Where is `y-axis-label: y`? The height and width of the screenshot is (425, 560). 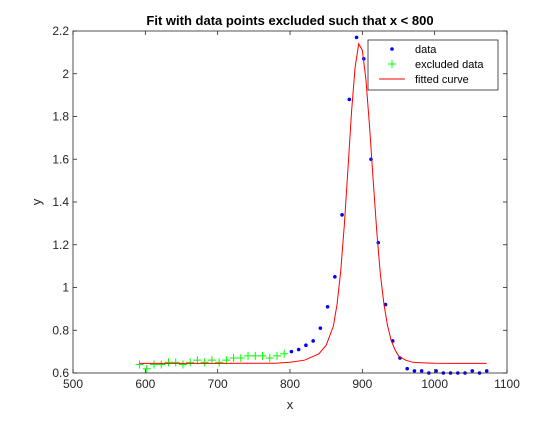 y-axis-label: y is located at coordinates (36, 201).